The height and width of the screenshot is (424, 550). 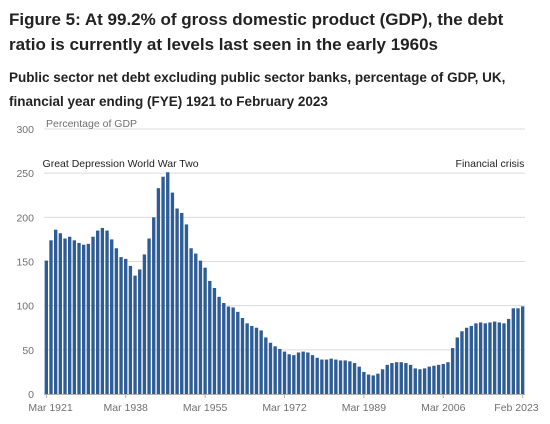 What do you see at coordinates (28, 351) in the screenshot?
I see `y-tick-label: 50` at bounding box center [28, 351].